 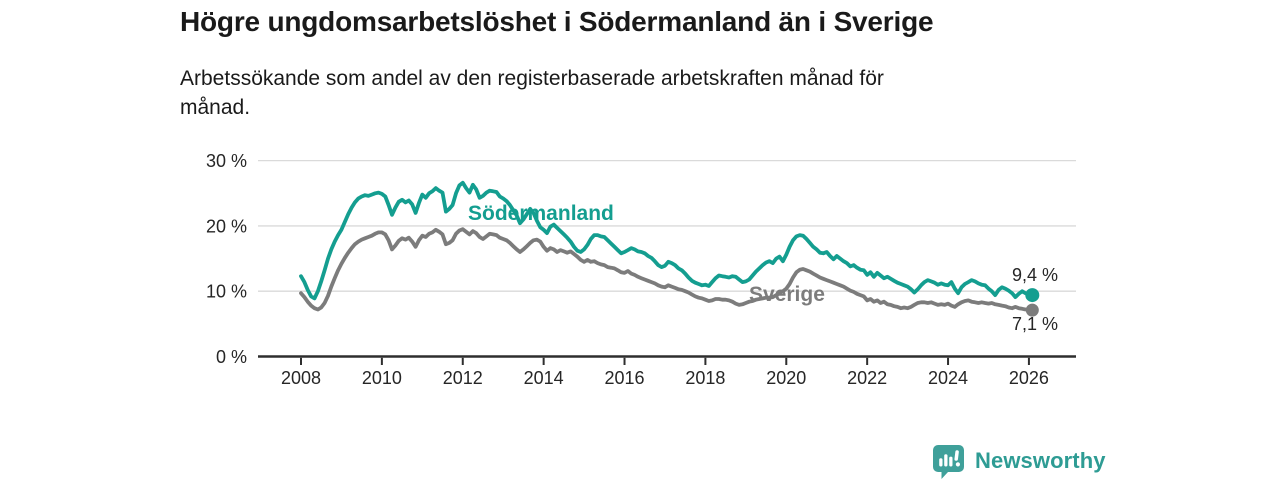 What do you see at coordinates (948, 378) in the screenshot?
I see `x-axis-tick-label-2024: 2024` at bounding box center [948, 378].